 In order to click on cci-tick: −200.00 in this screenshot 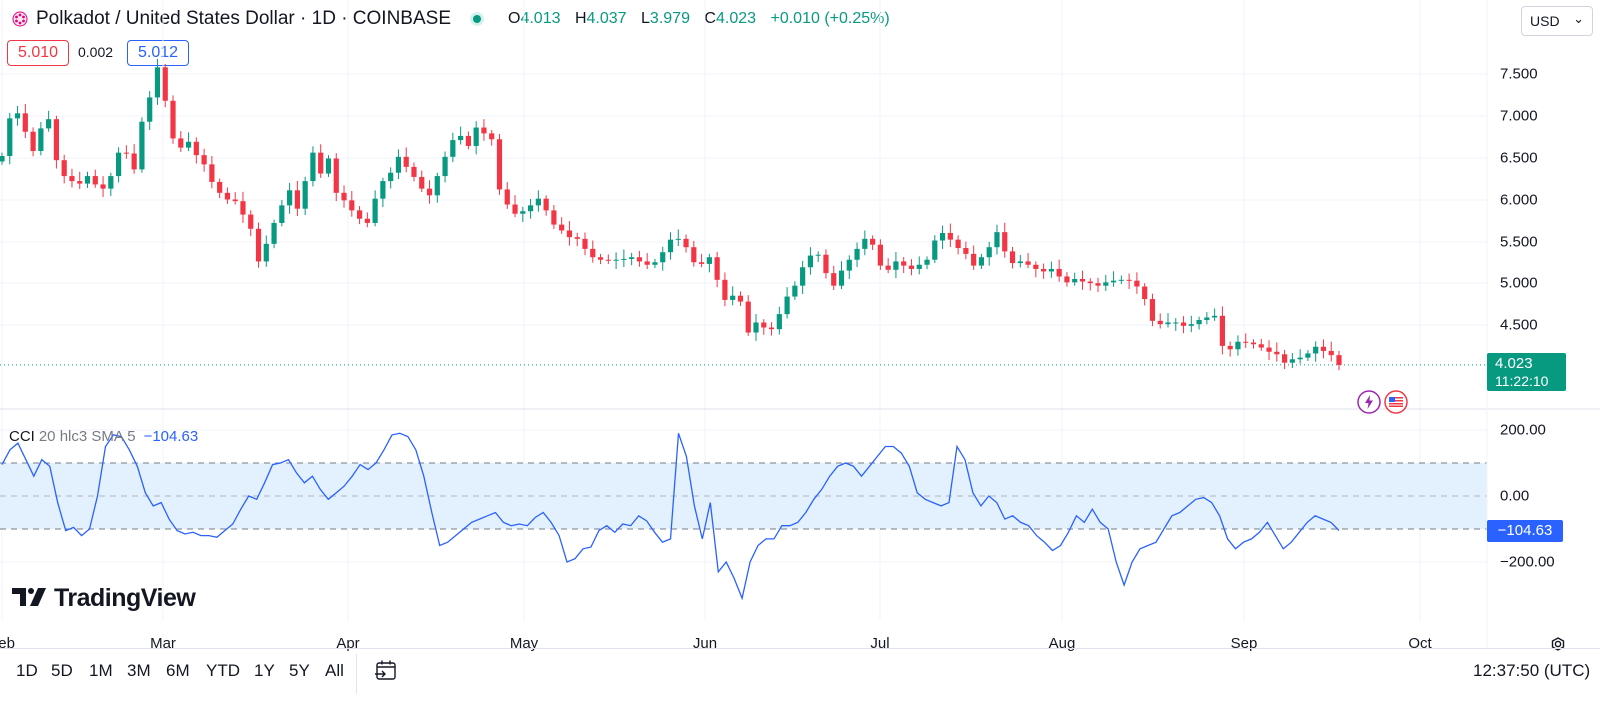, I will do `click(1527, 562)`.